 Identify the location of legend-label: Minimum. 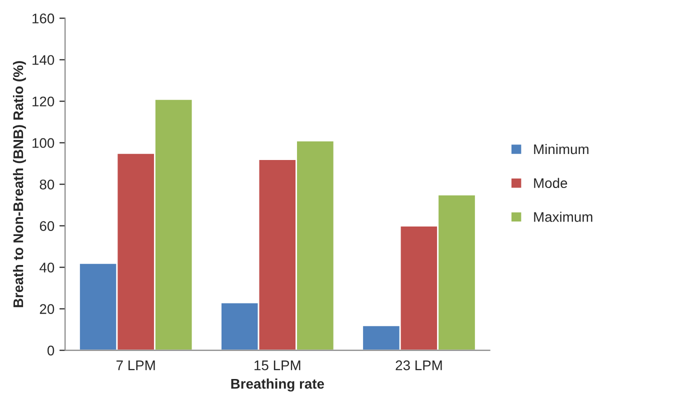
(561, 149).